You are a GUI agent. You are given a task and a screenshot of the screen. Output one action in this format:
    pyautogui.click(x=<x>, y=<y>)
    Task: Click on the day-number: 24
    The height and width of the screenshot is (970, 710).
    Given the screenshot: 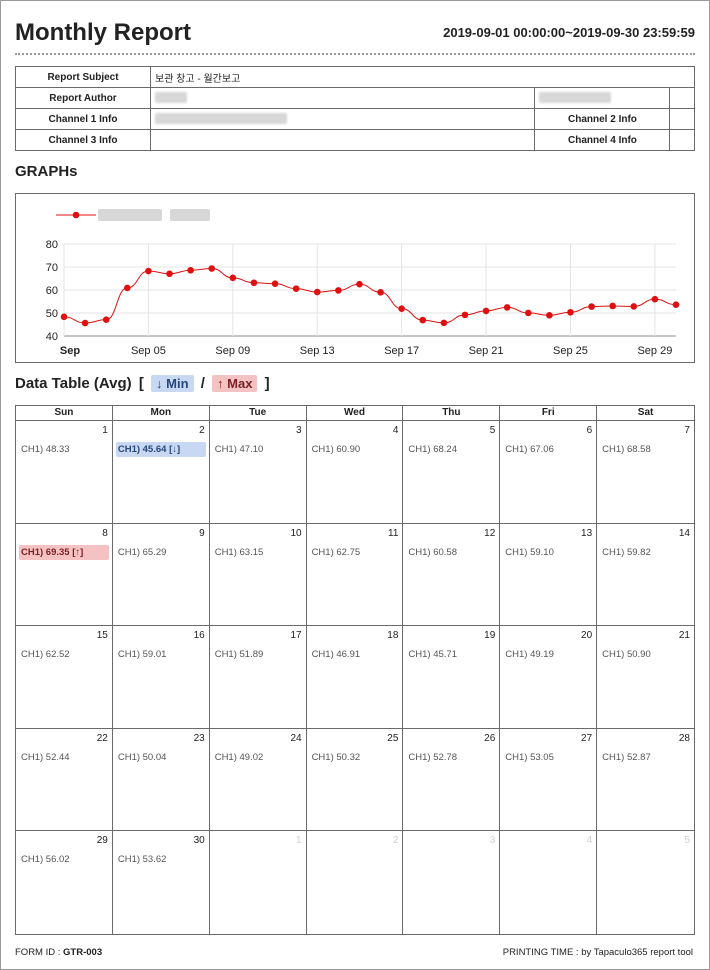 What is the action you would take?
    pyautogui.click(x=296, y=738)
    